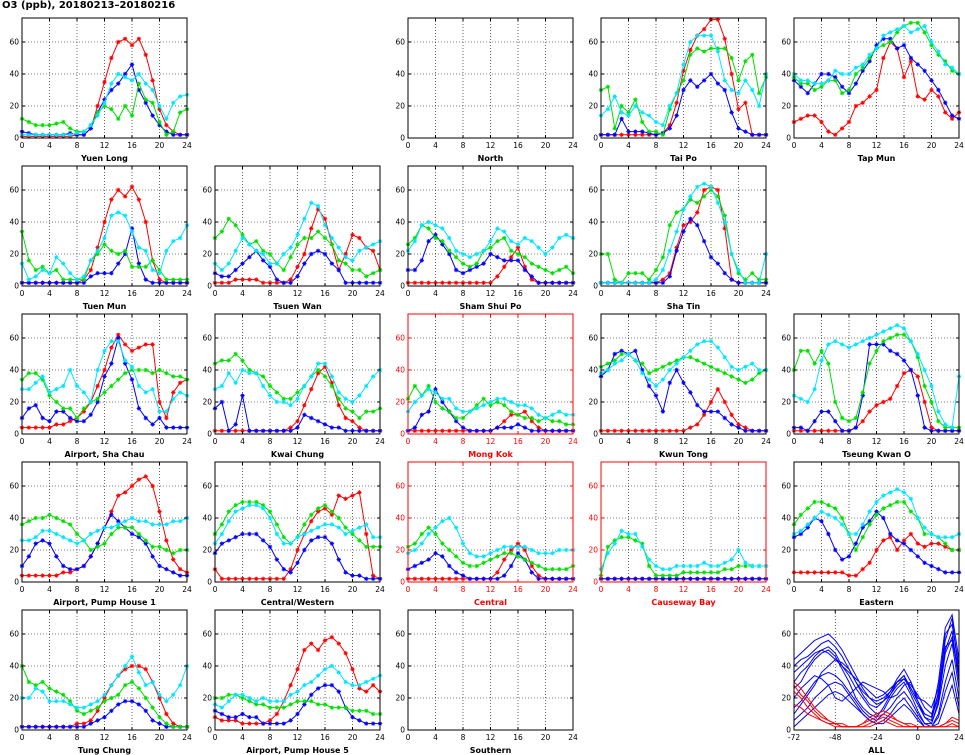  What do you see at coordinates (786, 402) in the screenshot?
I see `y-tick-label: 20` at bounding box center [786, 402].